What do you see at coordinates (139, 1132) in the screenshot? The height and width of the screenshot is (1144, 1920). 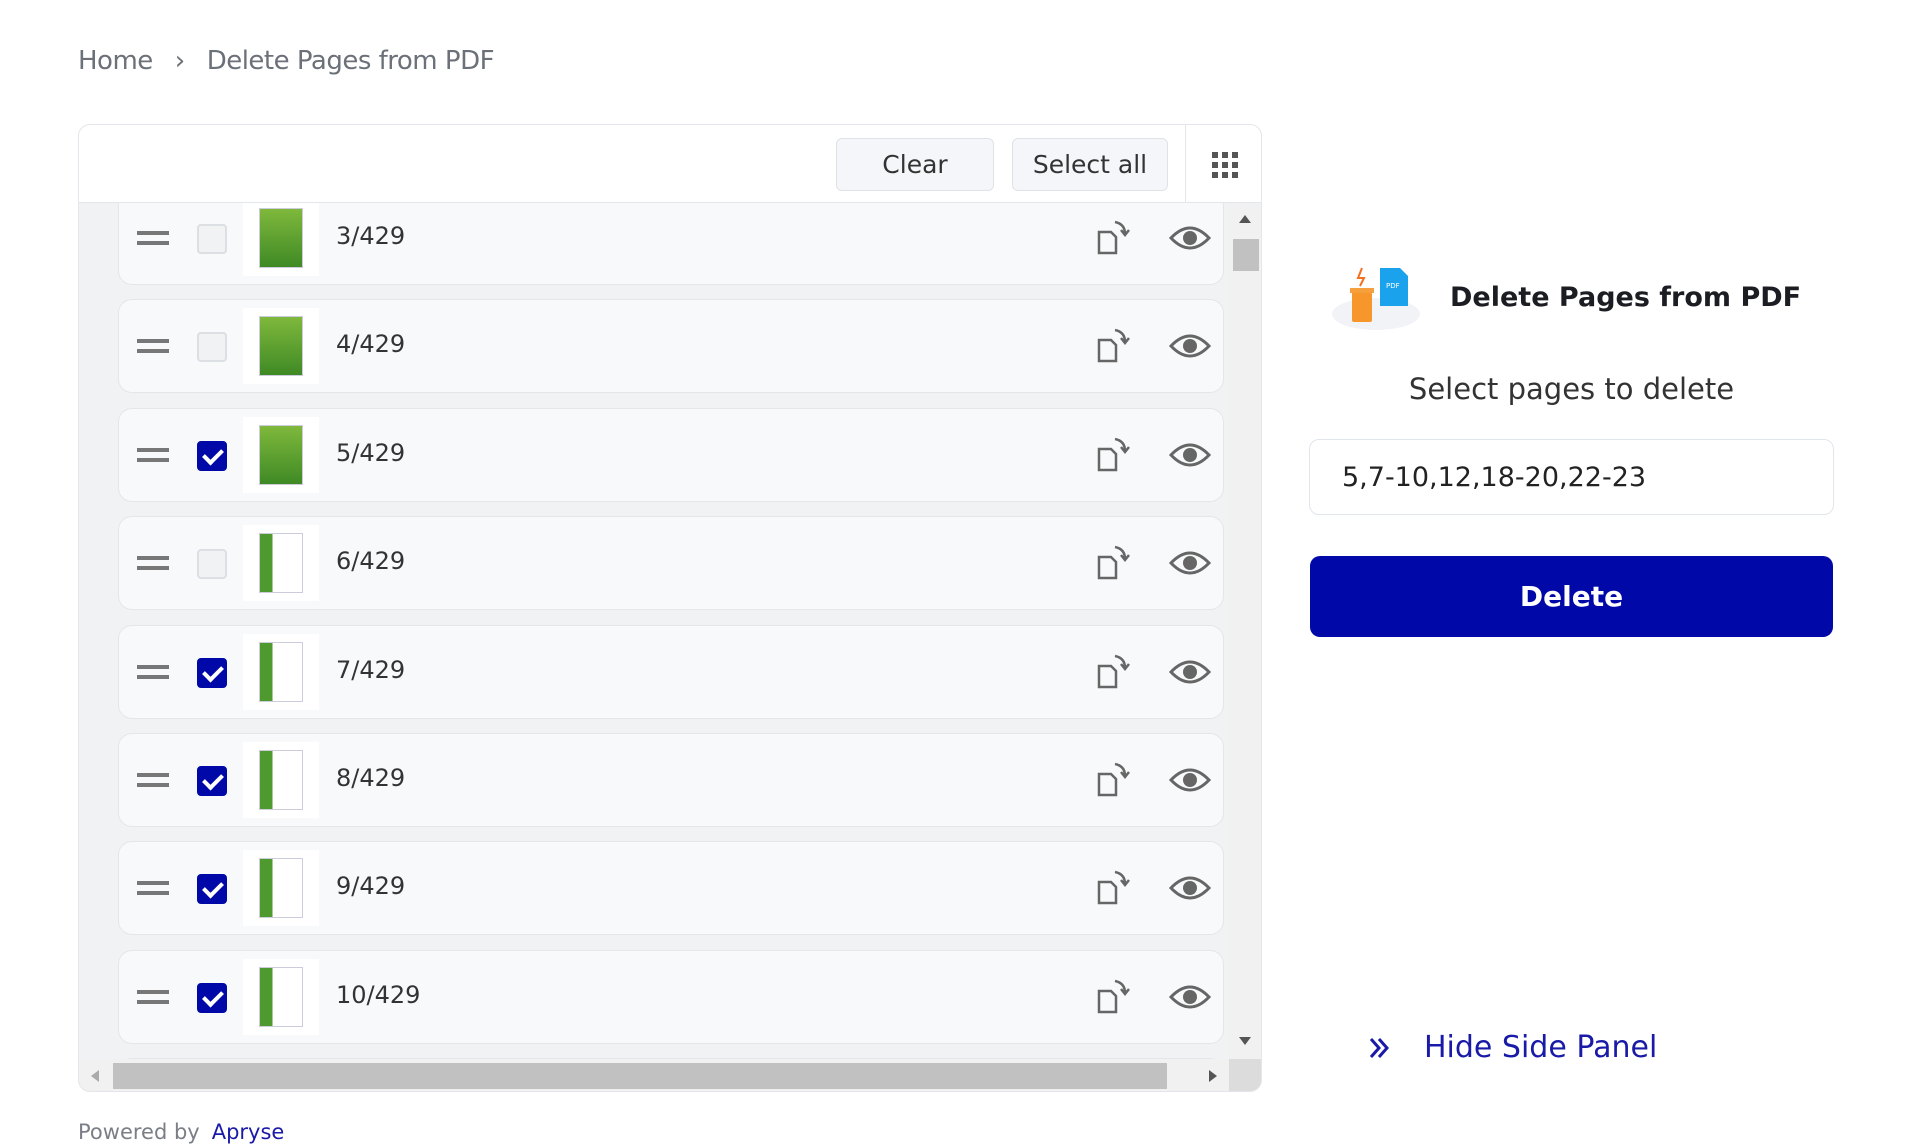 I see `powered-by-label: Powered by` at bounding box center [139, 1132].